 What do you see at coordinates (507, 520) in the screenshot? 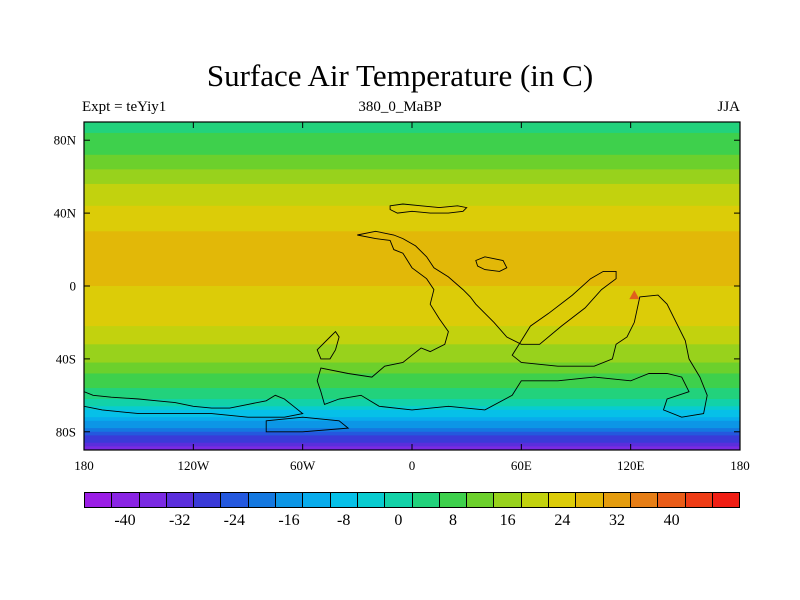
I see `colorbar-label: 16` at bounding box center [507, 520].